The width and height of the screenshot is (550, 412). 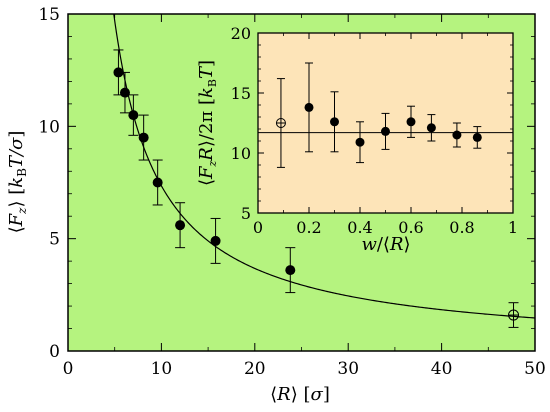 I want to click on inset-x-tick-label: 1, so click(x=513, y=227).